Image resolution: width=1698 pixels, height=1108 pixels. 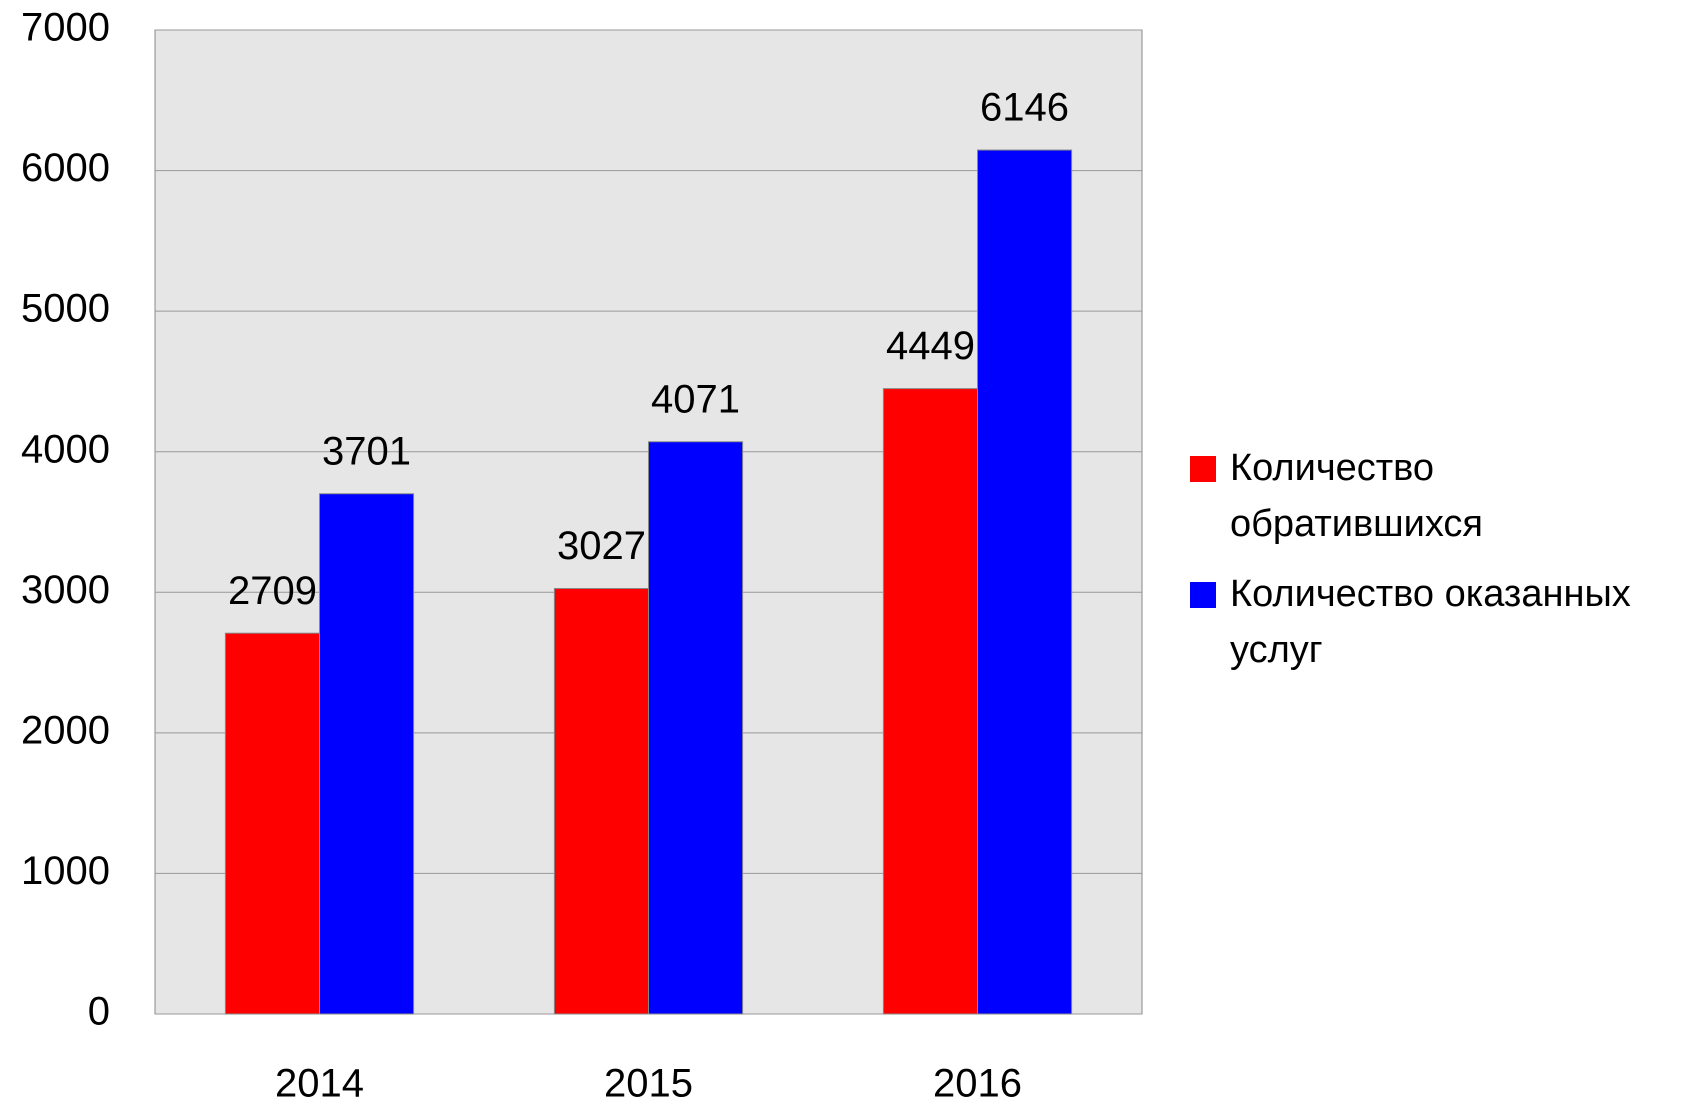 I want to click on data-label: 2709, so click(x=272, y=591).